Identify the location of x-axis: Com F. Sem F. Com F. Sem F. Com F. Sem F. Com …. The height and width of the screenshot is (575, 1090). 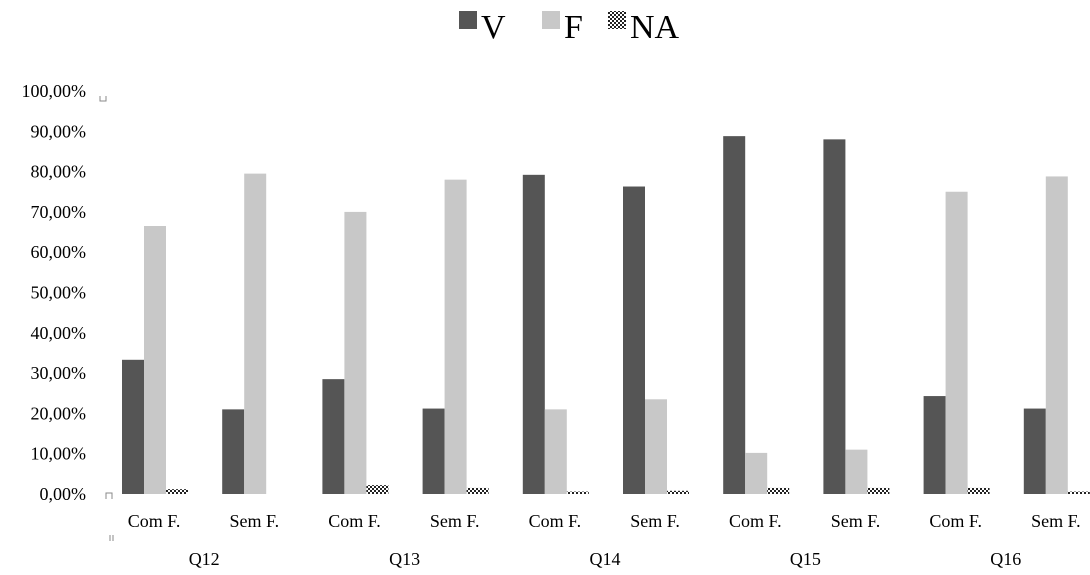
(604, 540).